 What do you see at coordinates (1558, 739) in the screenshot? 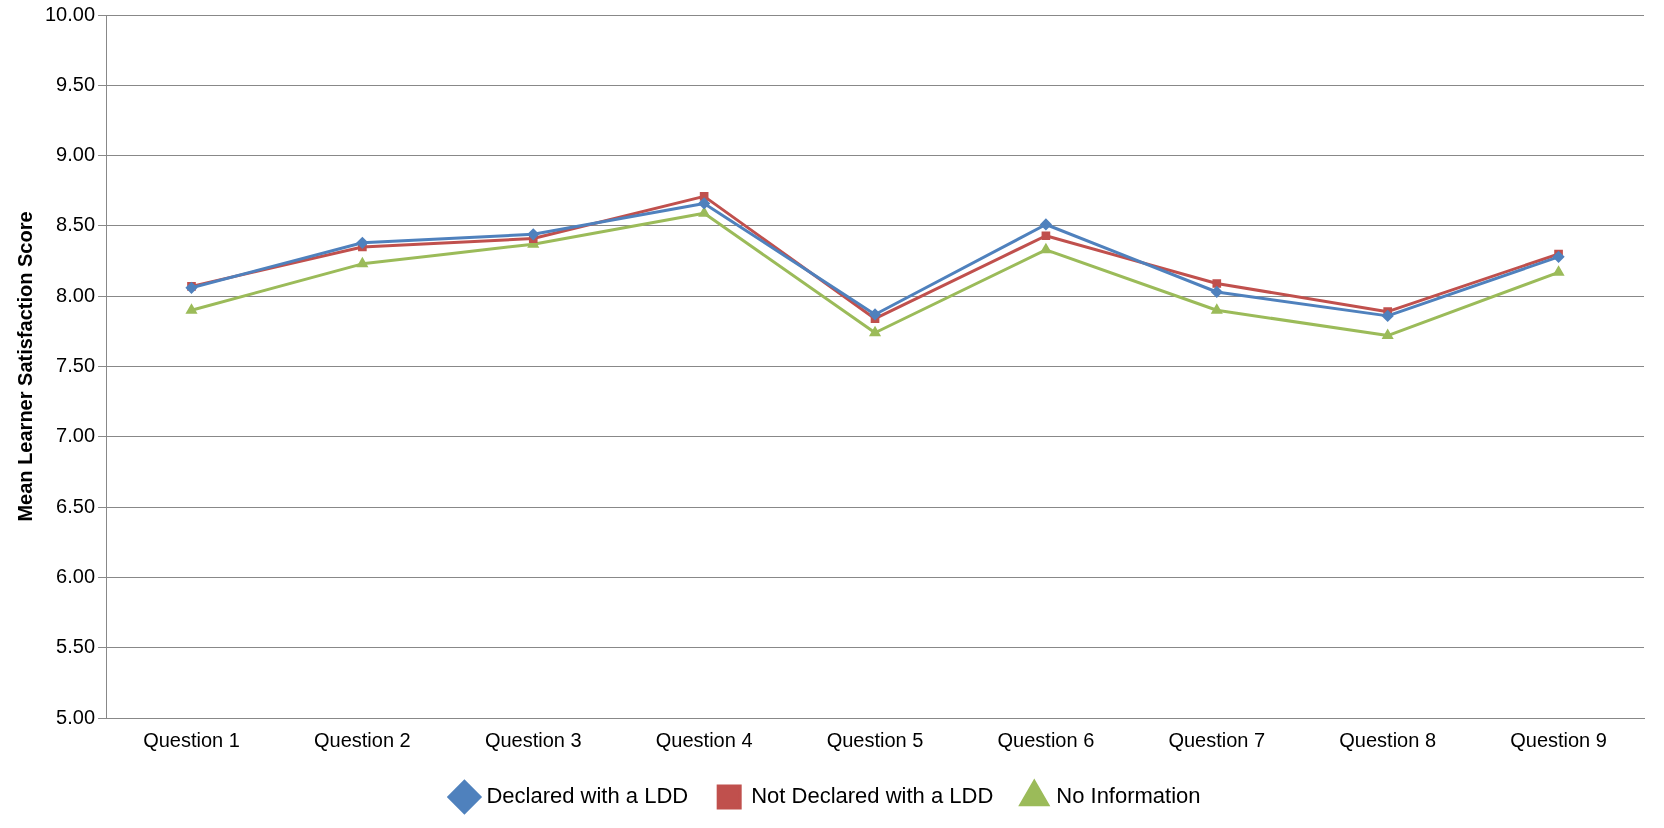
I see `x-tick-label: Question 9` at bounding box center [1558, 739].